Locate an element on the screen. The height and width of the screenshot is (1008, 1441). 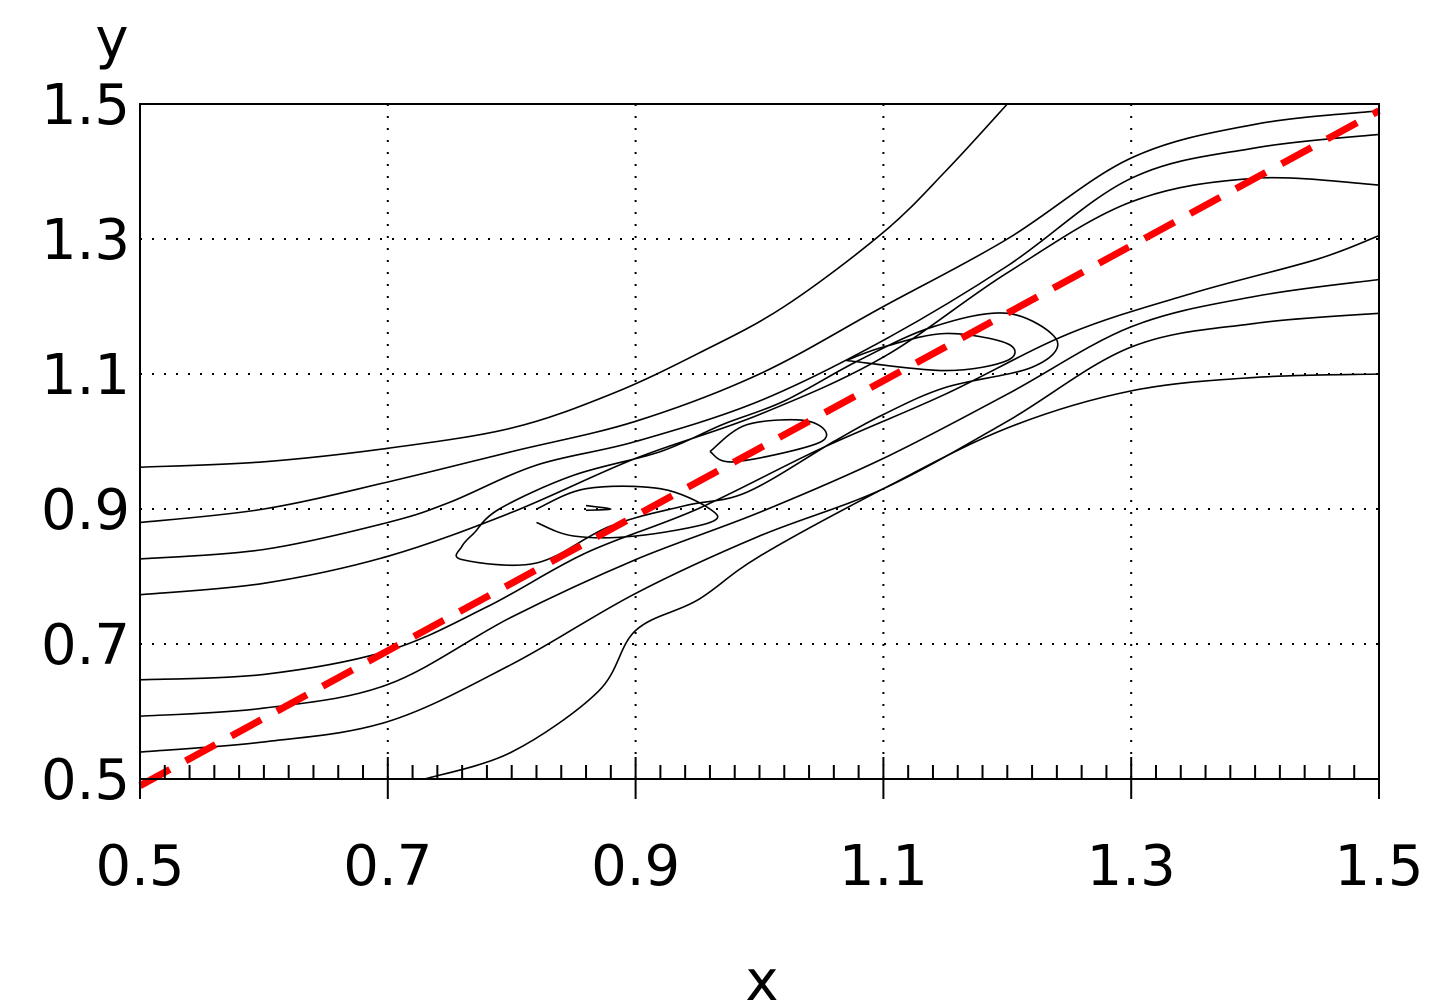
y-tick-labels: 0.5 0.7 0.9 1.1 1.3 1.5 is located at coordinates (85, 443).